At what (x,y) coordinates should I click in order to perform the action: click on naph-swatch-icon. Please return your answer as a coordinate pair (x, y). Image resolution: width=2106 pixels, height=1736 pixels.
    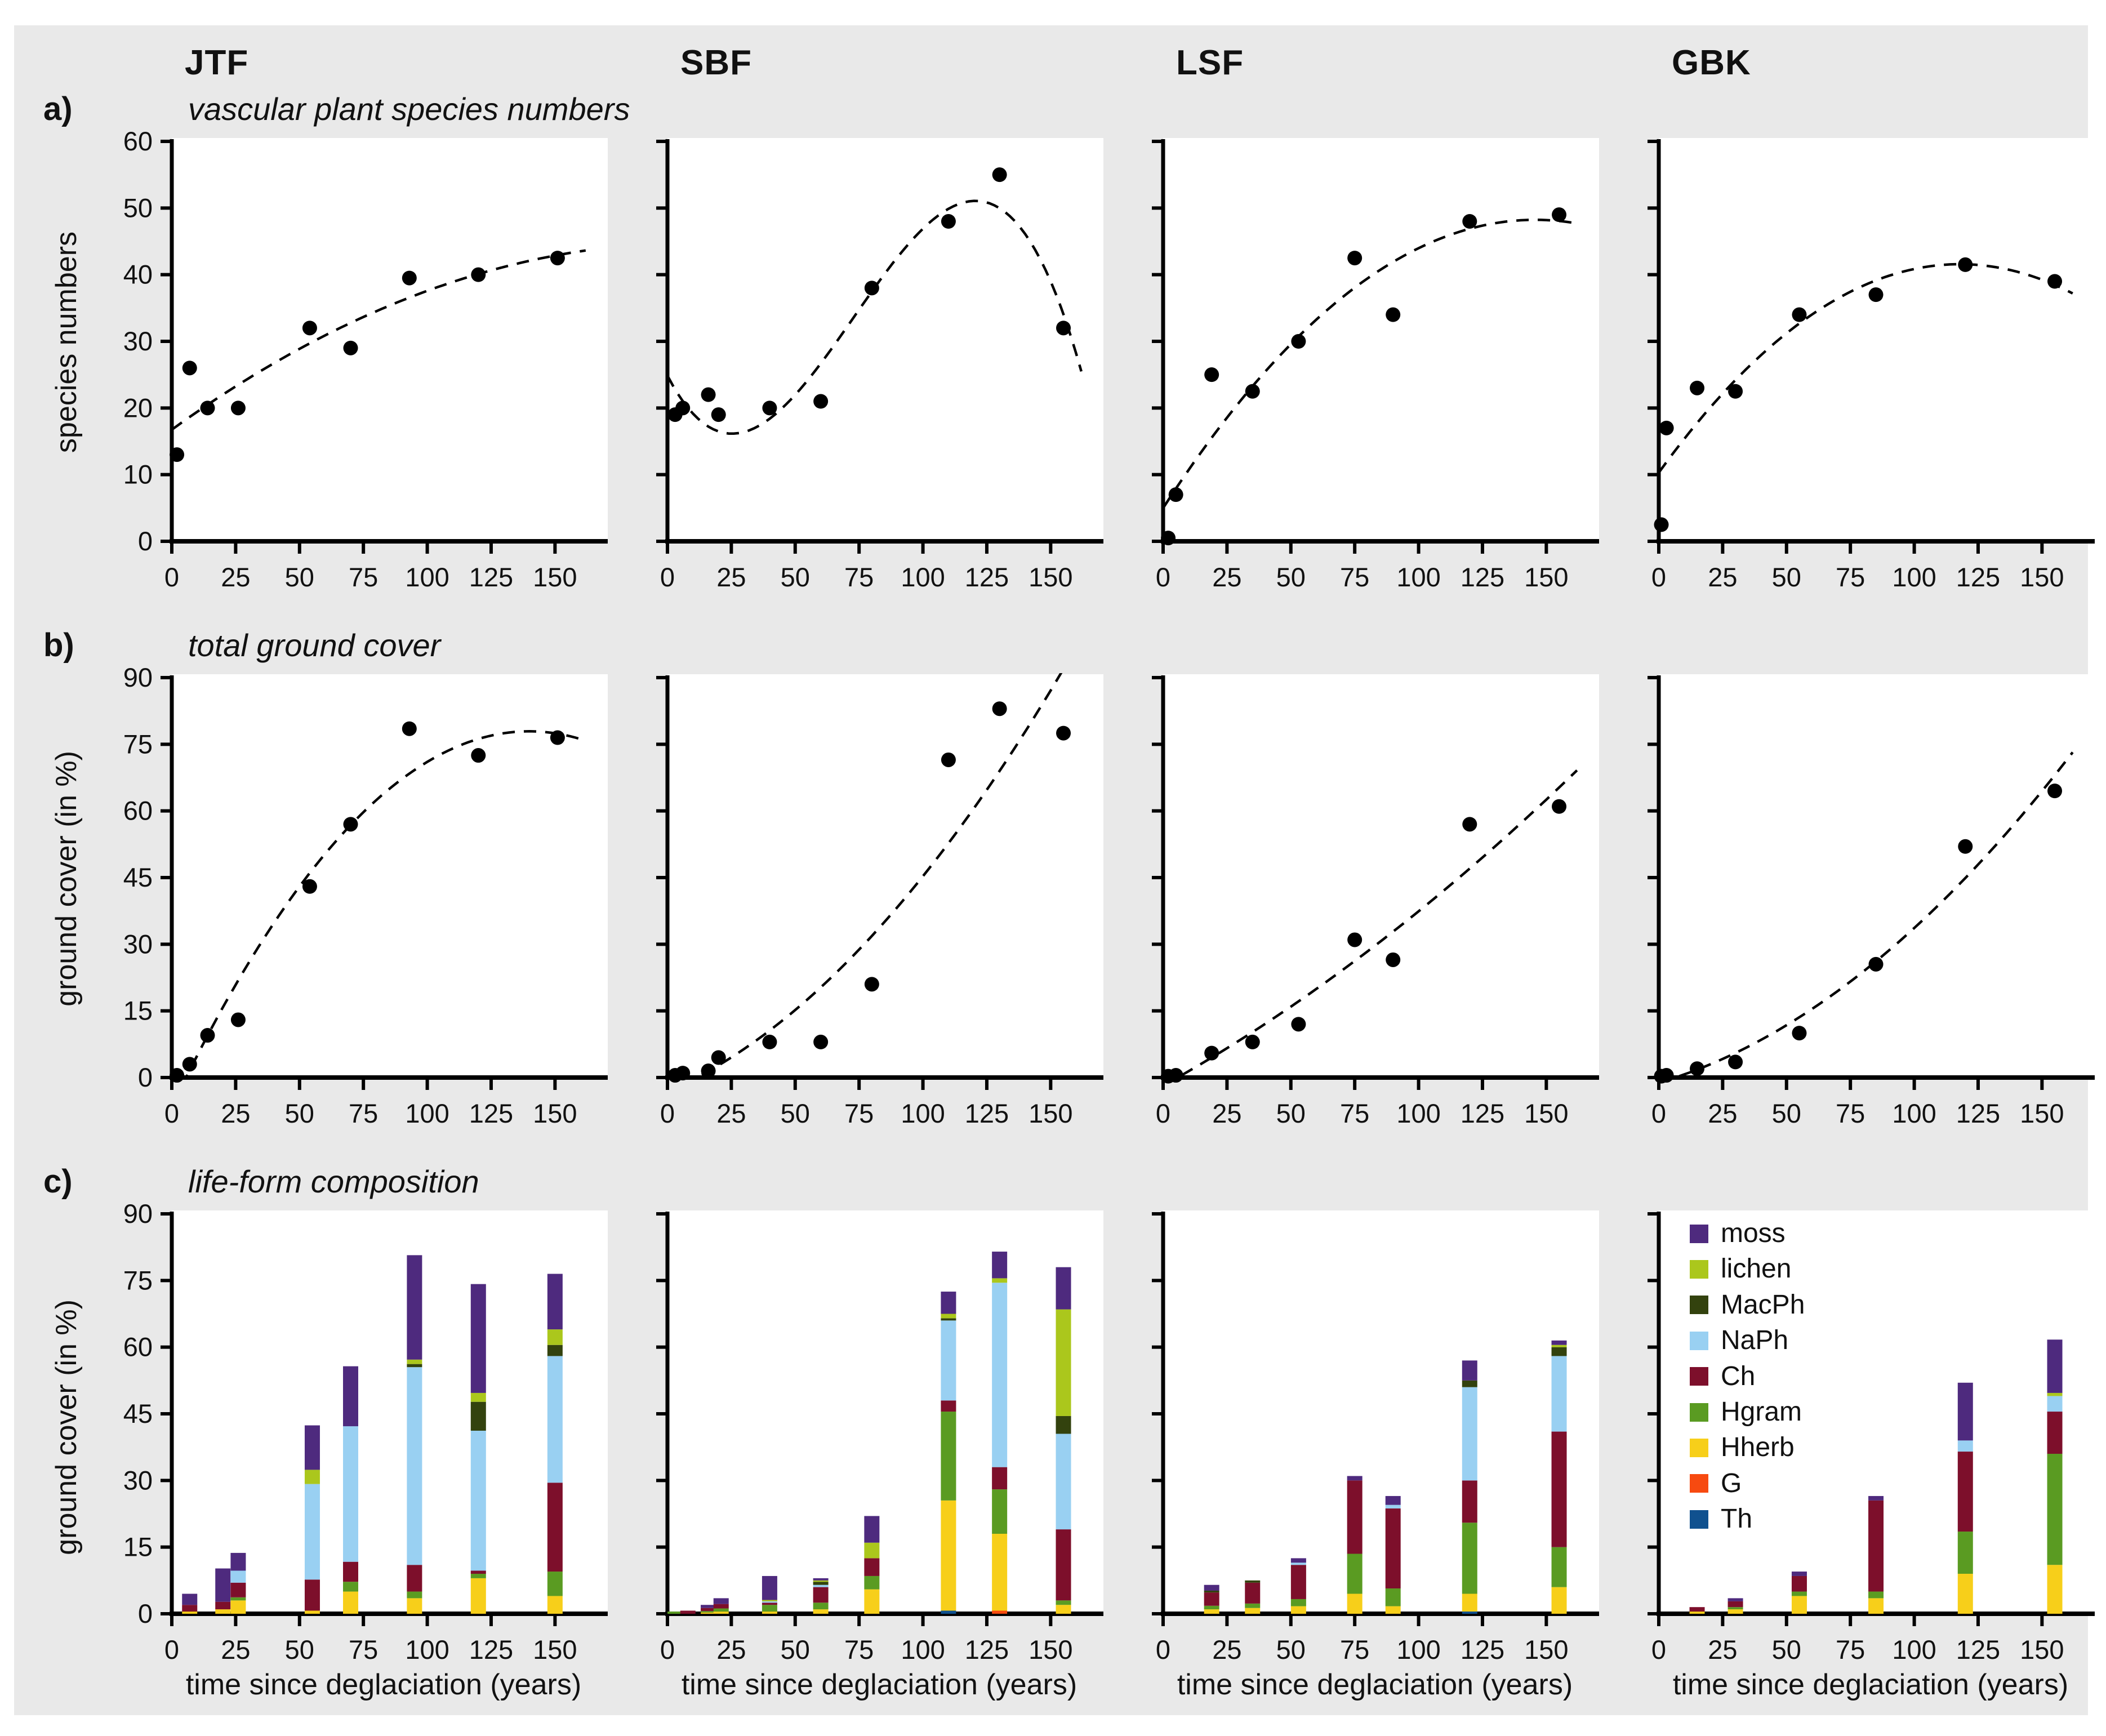
    Looking at the image, I should click on (1699, 1340).